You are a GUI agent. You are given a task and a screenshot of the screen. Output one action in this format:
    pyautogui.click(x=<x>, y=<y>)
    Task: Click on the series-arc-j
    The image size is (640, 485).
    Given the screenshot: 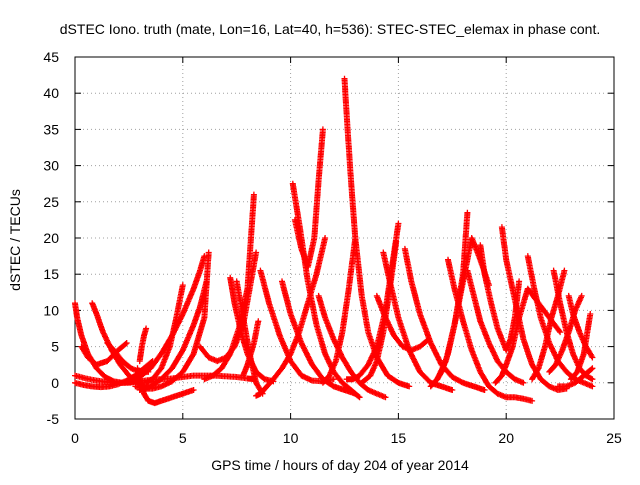 What is the action you would take?
    pyautogui.click(x=164, y=334)
    